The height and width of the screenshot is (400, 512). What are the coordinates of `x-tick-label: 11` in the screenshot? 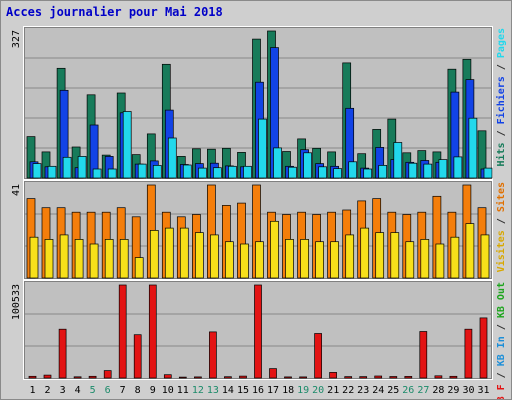 It's located at (183, 390).